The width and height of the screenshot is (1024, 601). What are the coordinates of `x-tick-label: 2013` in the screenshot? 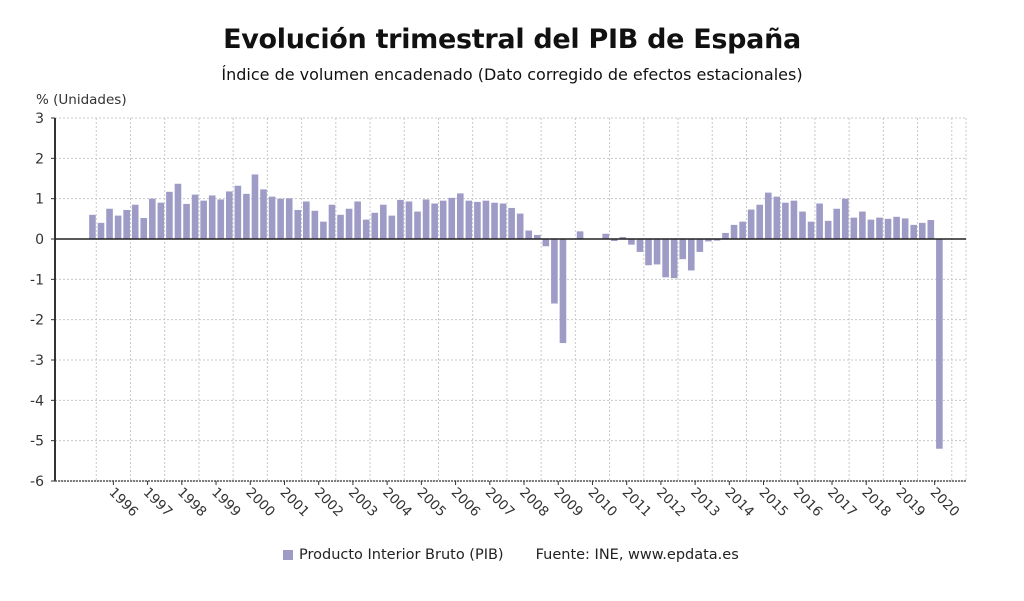 It's located at (705, 503).